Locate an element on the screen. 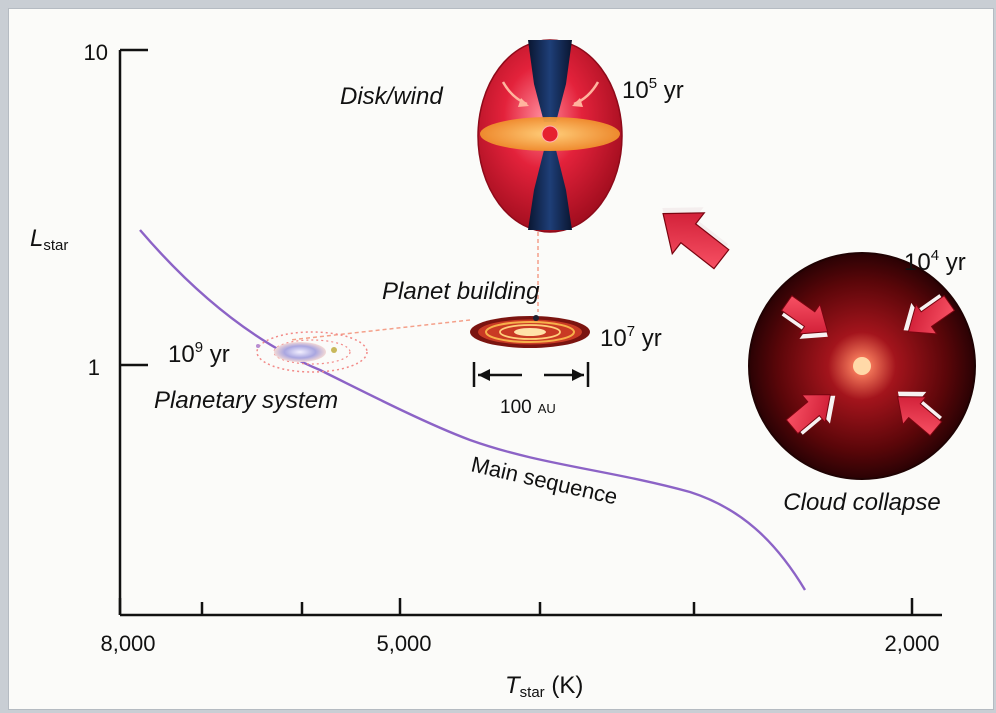  system-age-exp: 9 is located at coordinates (199, 347).